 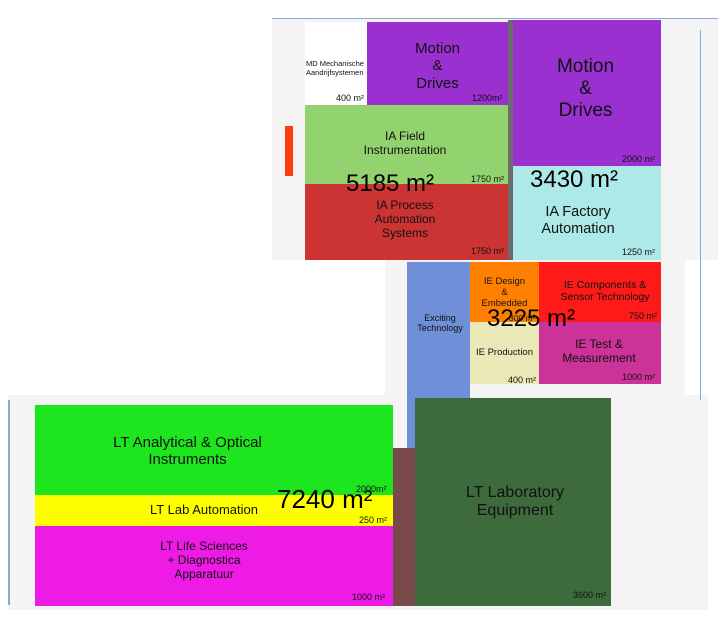 I want to click on zone-lt-analytical, so click(x=214, y=450).